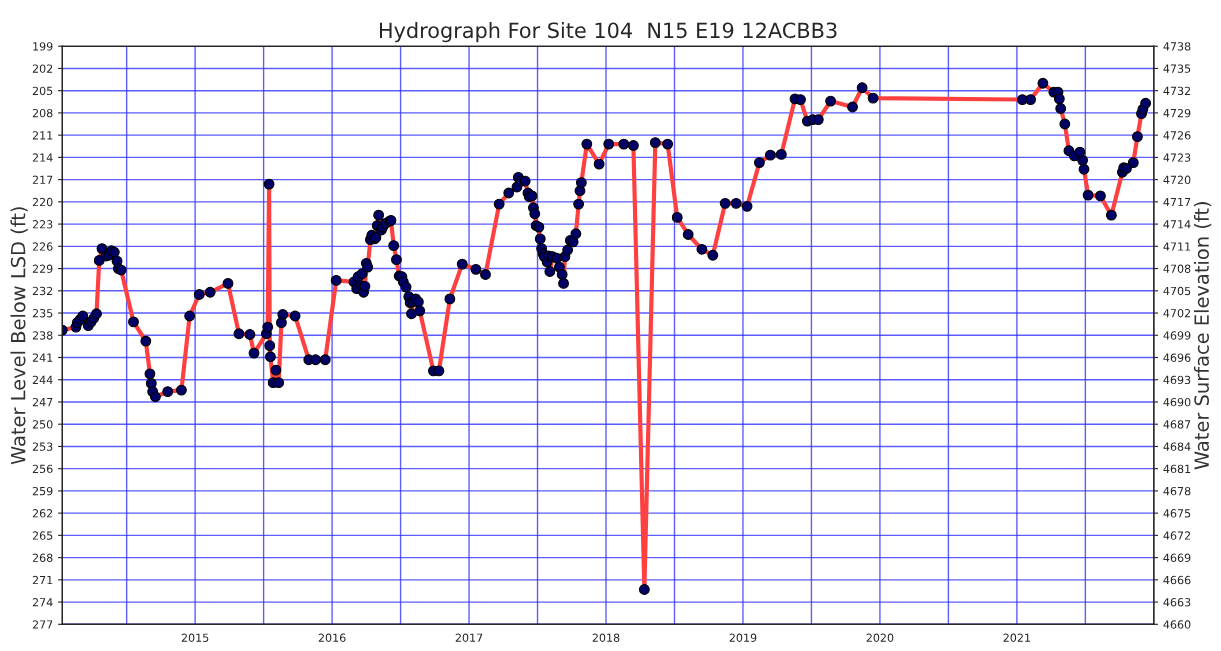 This screenshot has width=1221, height=651. What do you see at coordinates (42, 557) in the screenshot?
I see `y-tick-label: 268` at bounding box center [42, 557].